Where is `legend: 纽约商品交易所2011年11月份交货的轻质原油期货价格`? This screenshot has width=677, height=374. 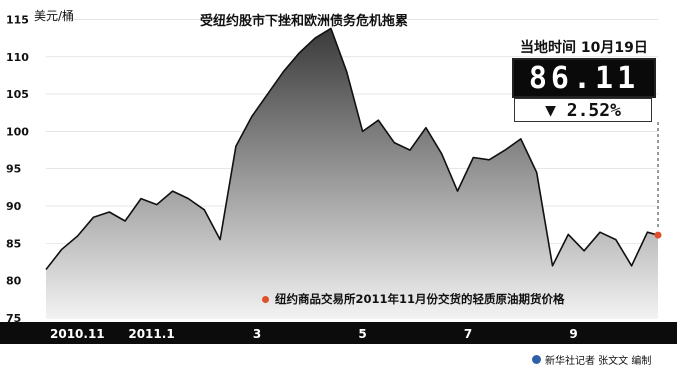 legend: 纽约商品交易所2011年11月份交货的轻质原油期货价格 is located at coordinates (413, 299).